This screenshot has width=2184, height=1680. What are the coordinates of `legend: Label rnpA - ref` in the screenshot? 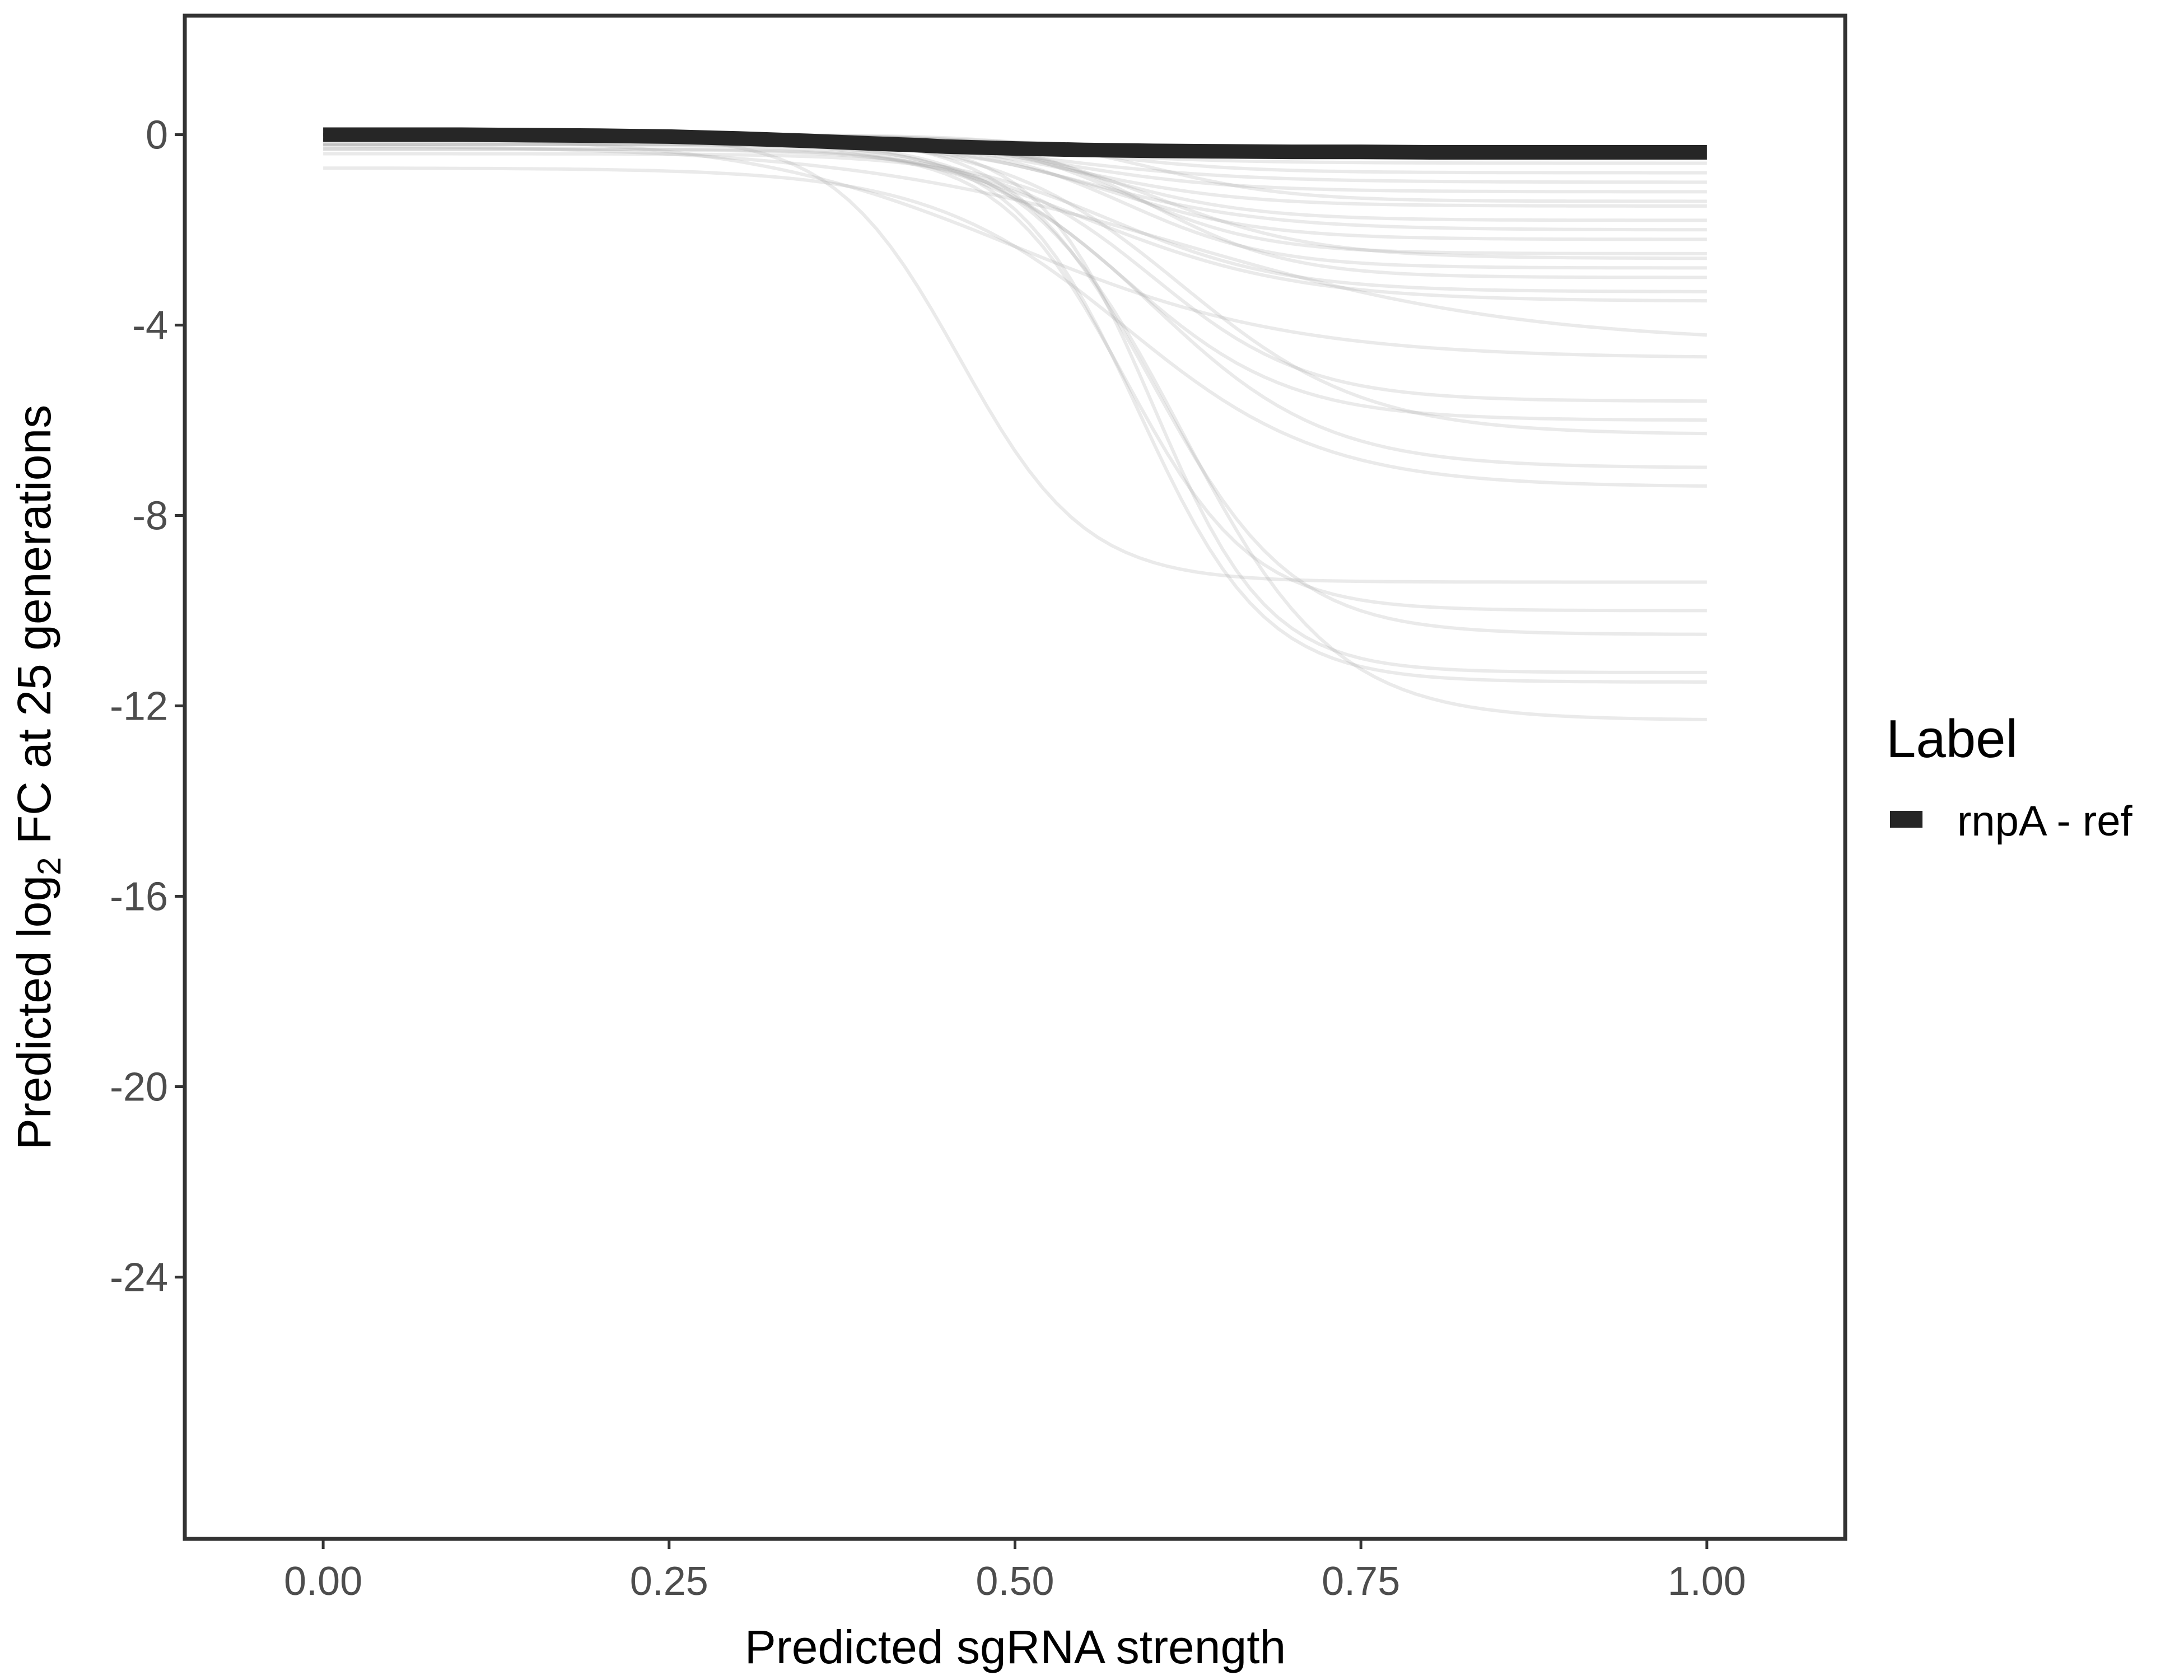 It's located at (2009, 777).